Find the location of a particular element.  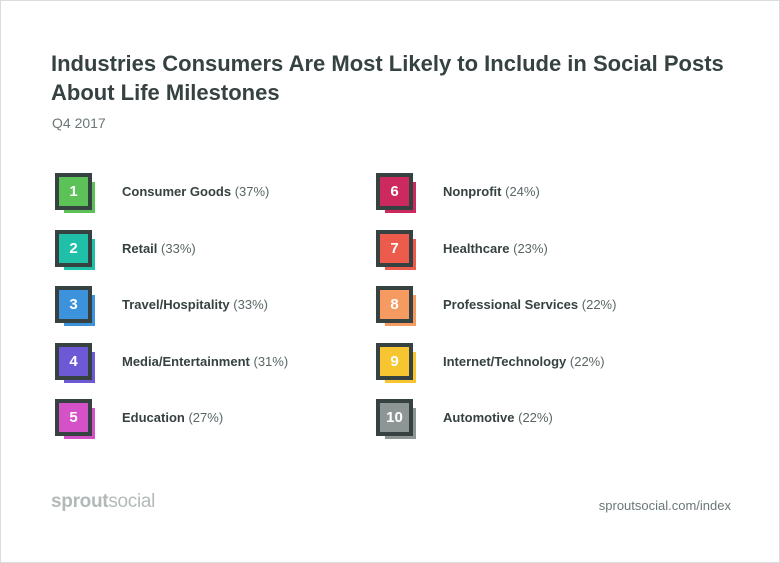

industry-label: Media/Entertainment (31%) is located at coordinates (205, 361).